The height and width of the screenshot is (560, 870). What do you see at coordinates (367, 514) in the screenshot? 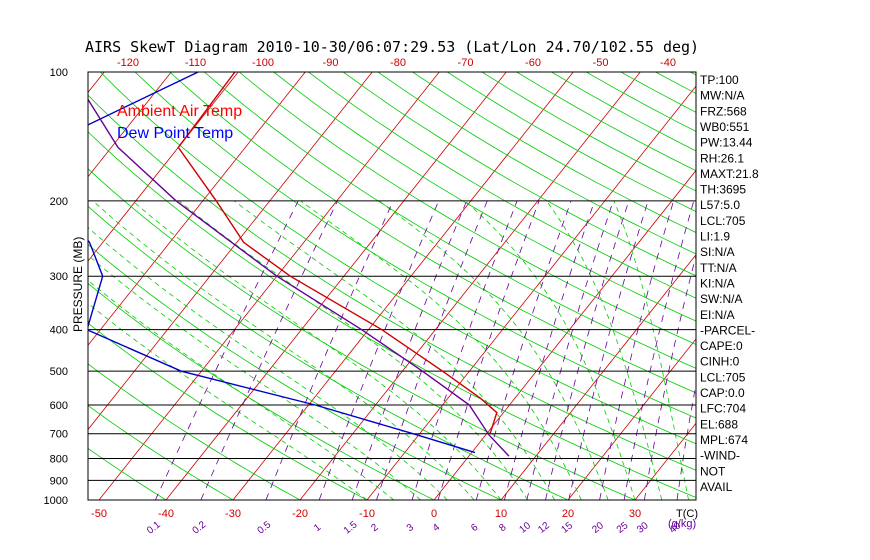
I see `bottom-temperature-tick: -10` at bounding box center [367, 514].